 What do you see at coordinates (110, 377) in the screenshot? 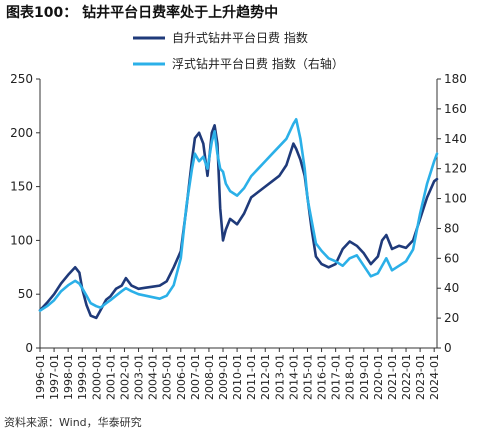
I see `x-tick-label: 2001-01` at bounding box center [110, 377].